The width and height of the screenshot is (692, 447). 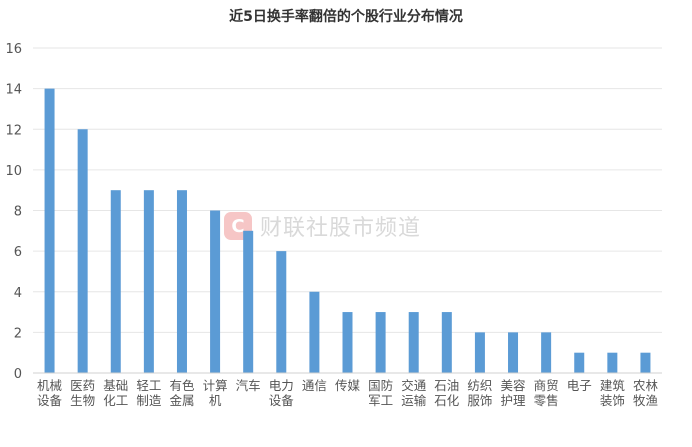 I want to click on y-tick-label: 8, so click(x=18, y=212).